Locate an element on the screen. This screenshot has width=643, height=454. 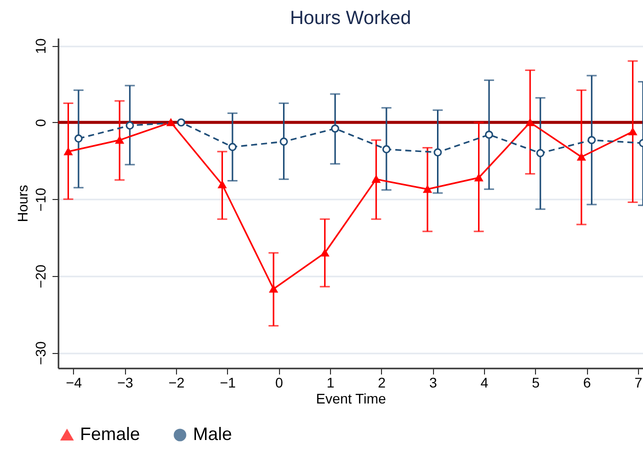
x-tick-label: 7 is located at coordinates (638, 382).